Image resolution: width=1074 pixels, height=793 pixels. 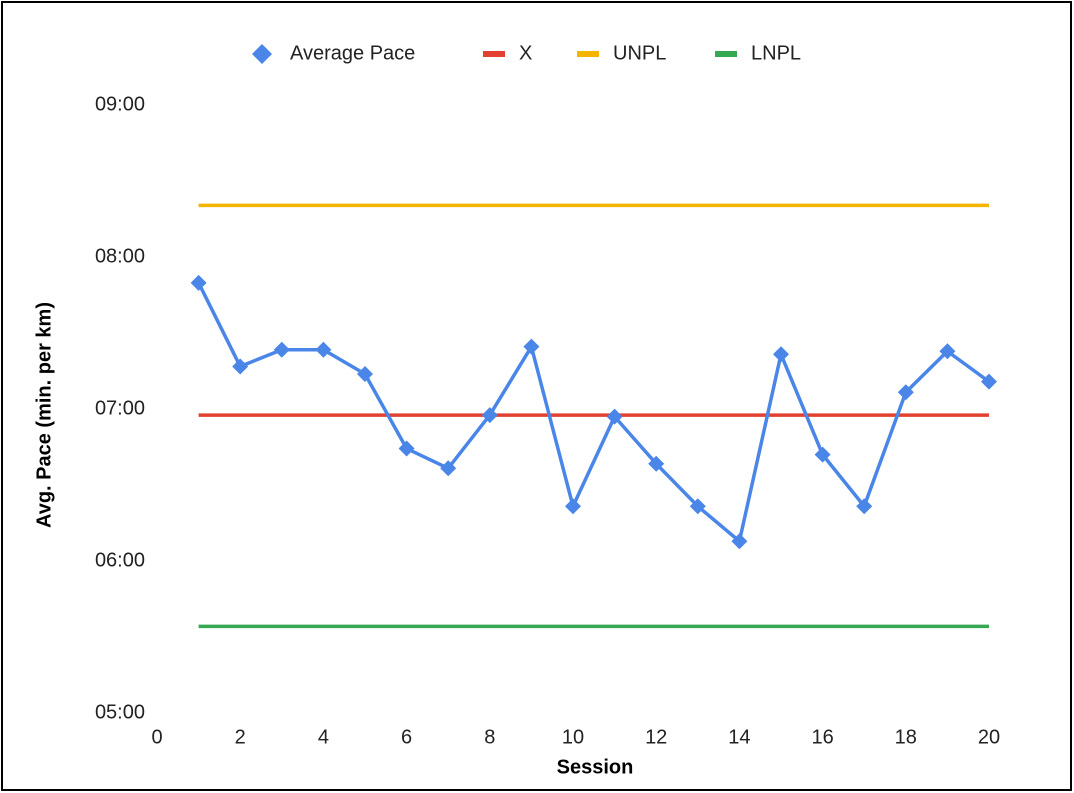 What do you see at coordinates (525, 53) in the screenshot?
I see `legend-label: X` at bounding box center [525, 53].